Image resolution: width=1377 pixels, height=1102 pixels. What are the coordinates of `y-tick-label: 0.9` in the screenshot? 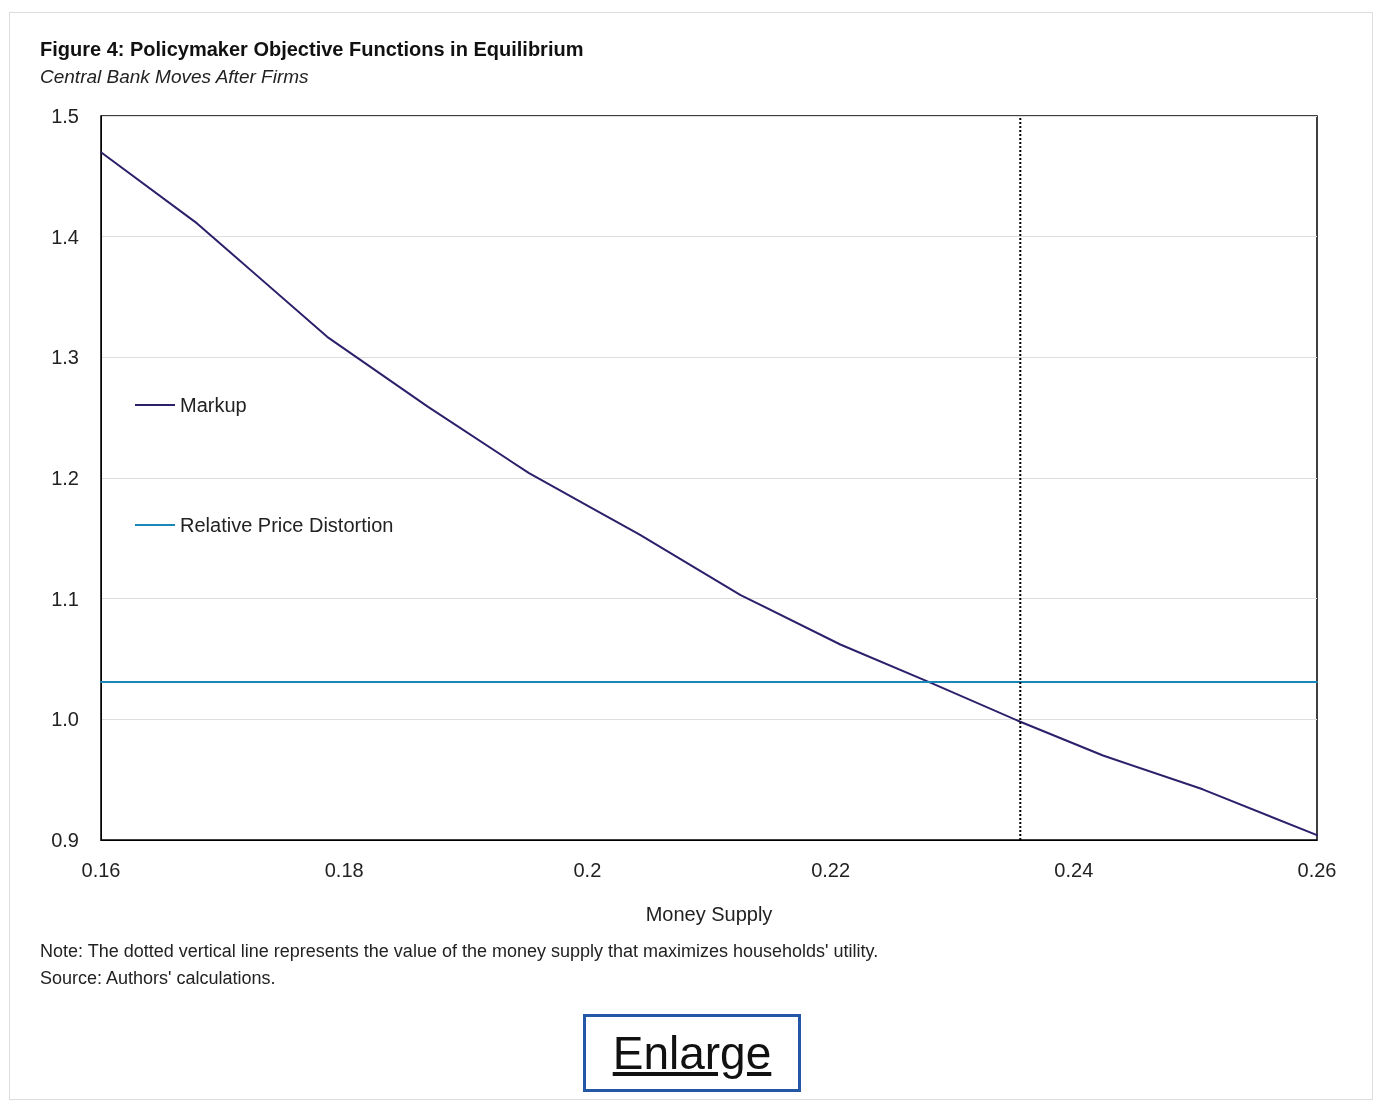 It's located at (65, 840).